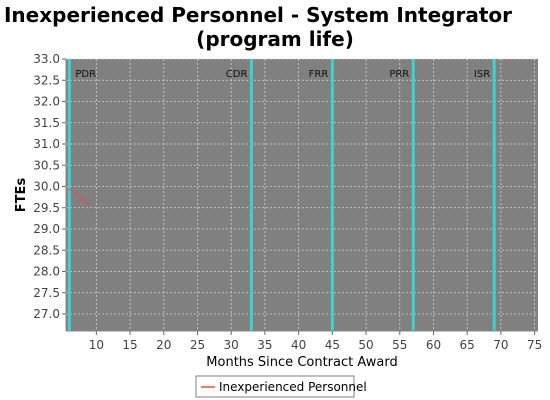 This screenshot has width=550, height=400. Describe the element at coordinates (129, 345) in the screenshot. I see `x-tick-label: 15` at that location.